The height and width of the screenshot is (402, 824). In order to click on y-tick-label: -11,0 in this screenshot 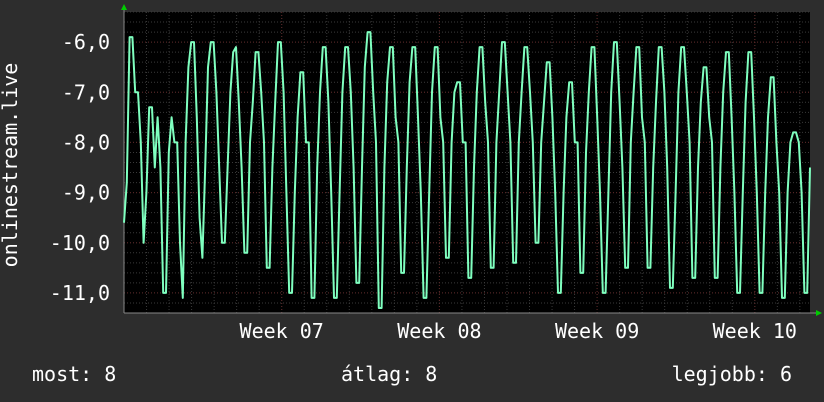, I will do `click(80, 293)`.